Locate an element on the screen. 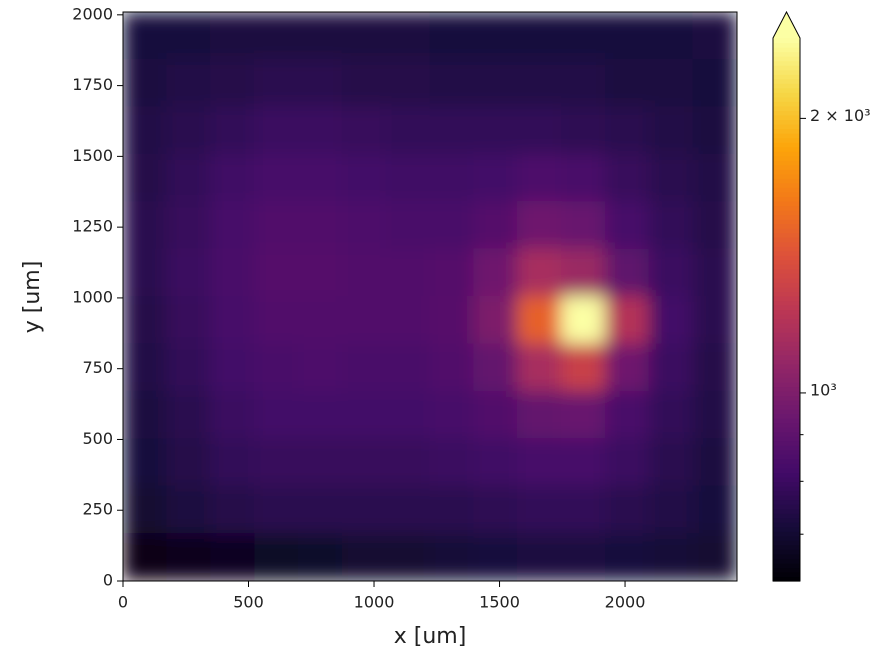 The image size is (892, 656). colorbar-tick-label: 2 × 10³ is located at coordinates (840, 115).